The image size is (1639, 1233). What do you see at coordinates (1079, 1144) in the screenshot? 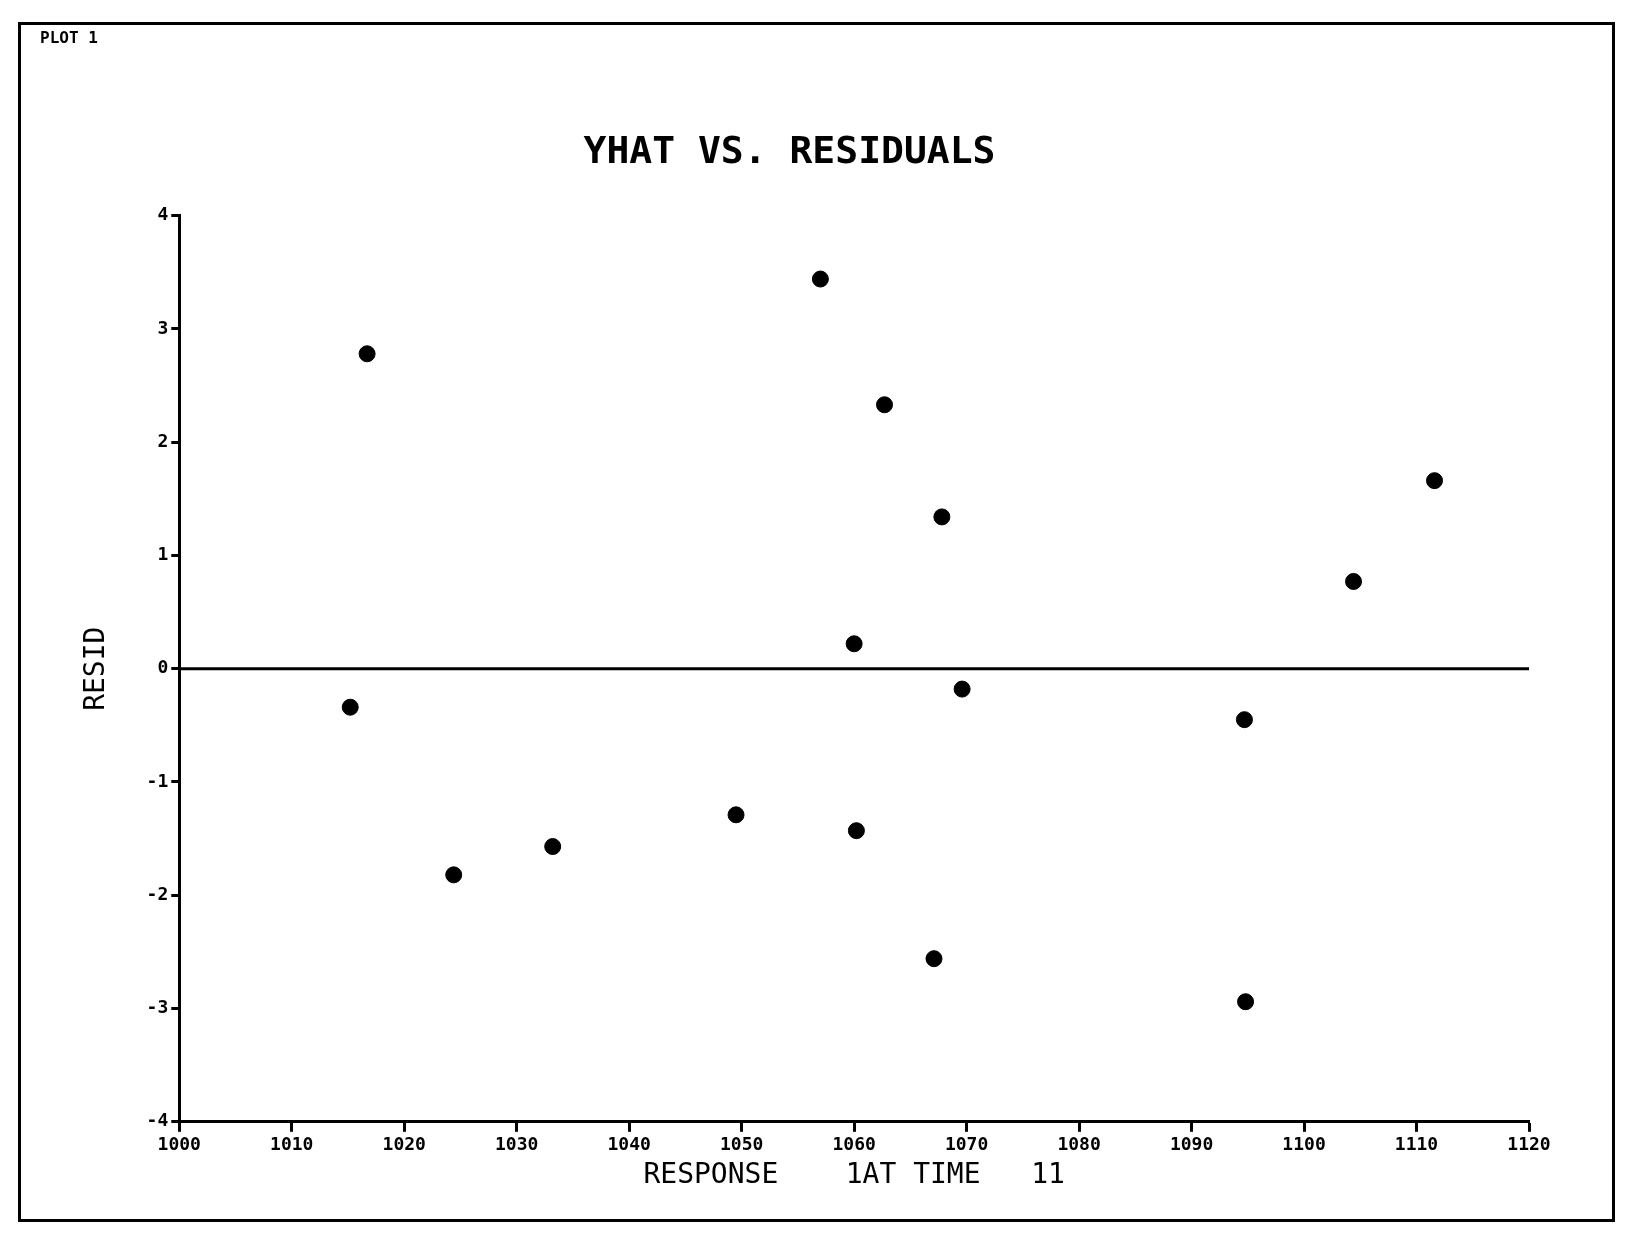
I see `x-tick-label: 1080` at bounding box center [1079, 1144].